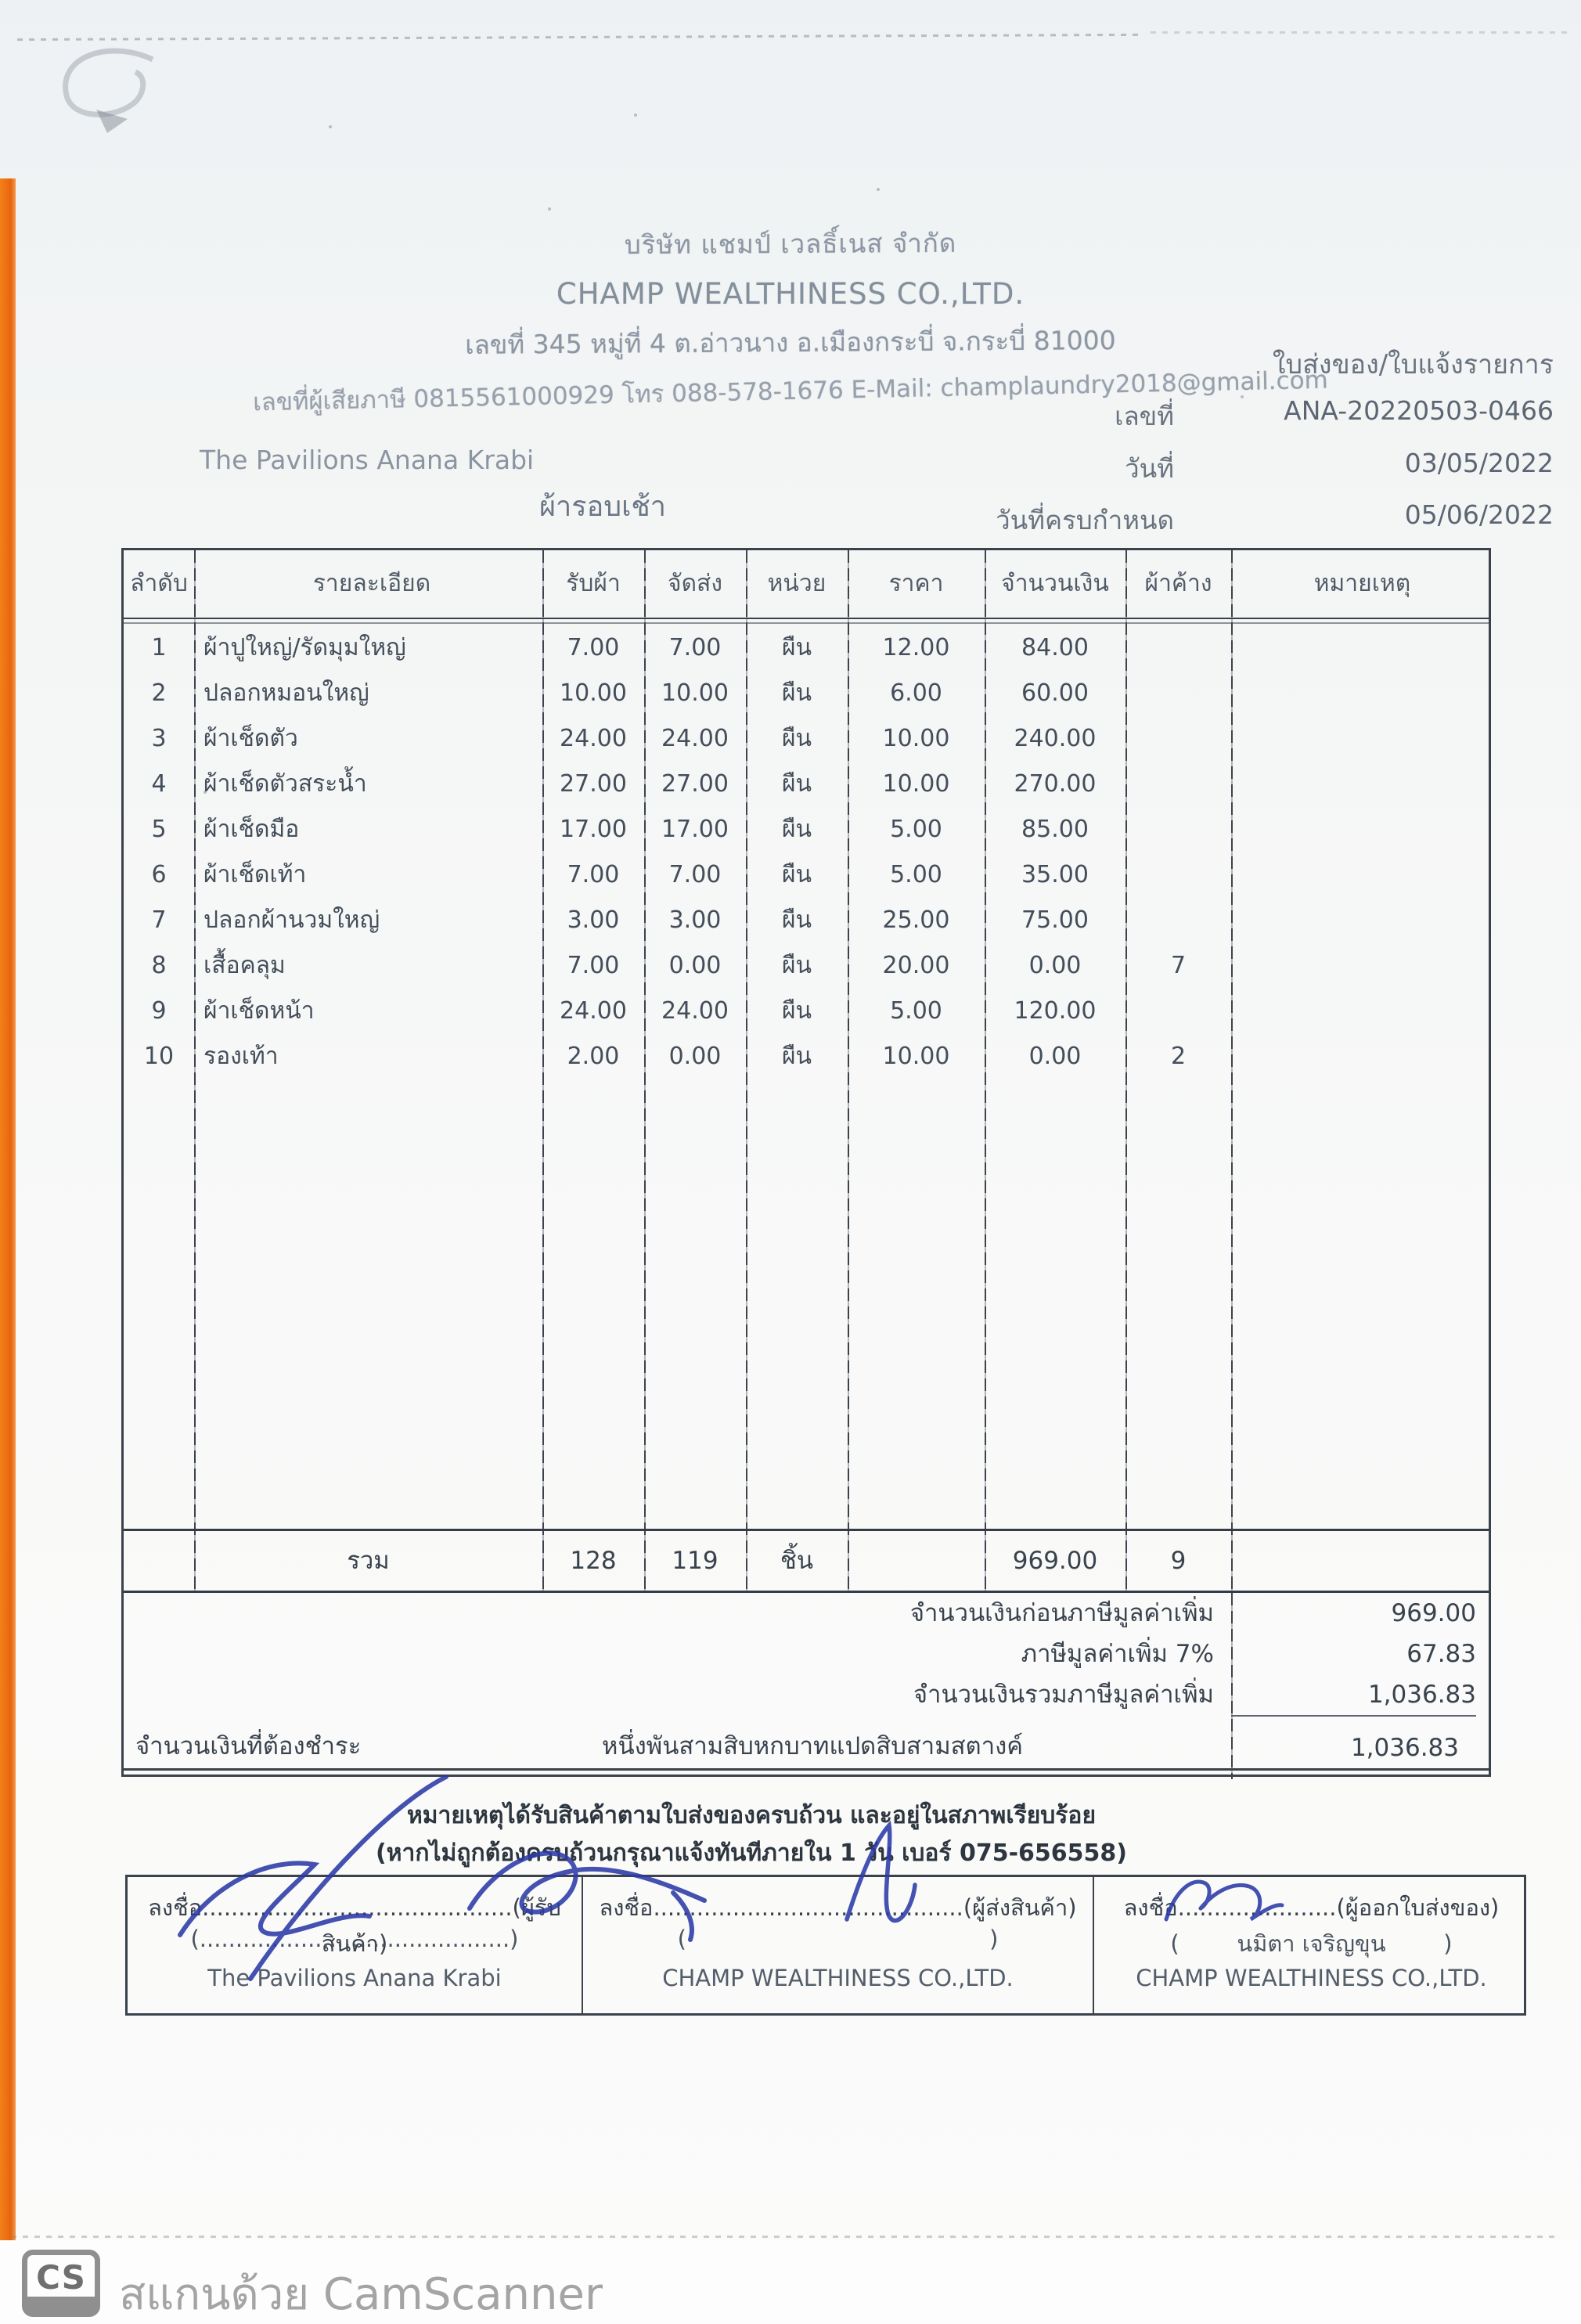 Image resolution: width=1581 pixels, height=2324 pixels. What do you see at coordinates (1224, 1901) in the screenshot?
I see `issuer-signature-ink` at bounding box center [1224, 1901].